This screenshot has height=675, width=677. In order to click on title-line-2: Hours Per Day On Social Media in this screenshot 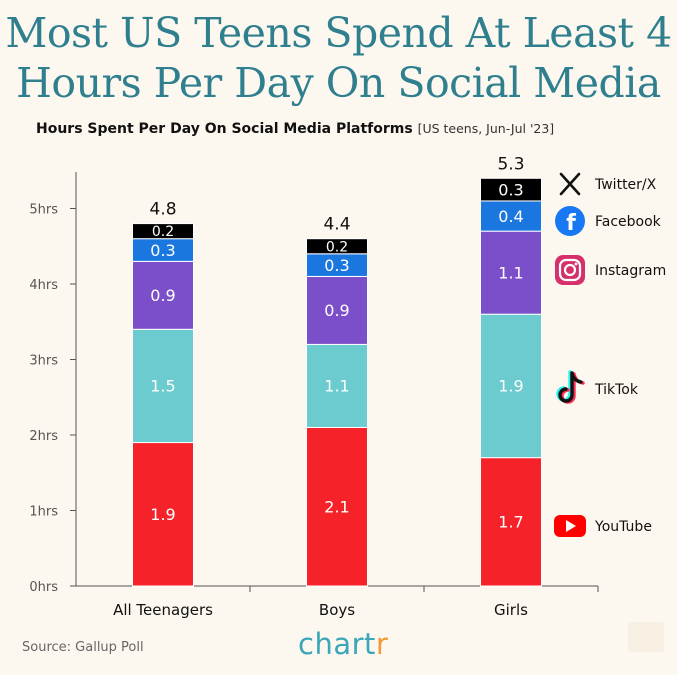, I will do `click(338, 83)`.